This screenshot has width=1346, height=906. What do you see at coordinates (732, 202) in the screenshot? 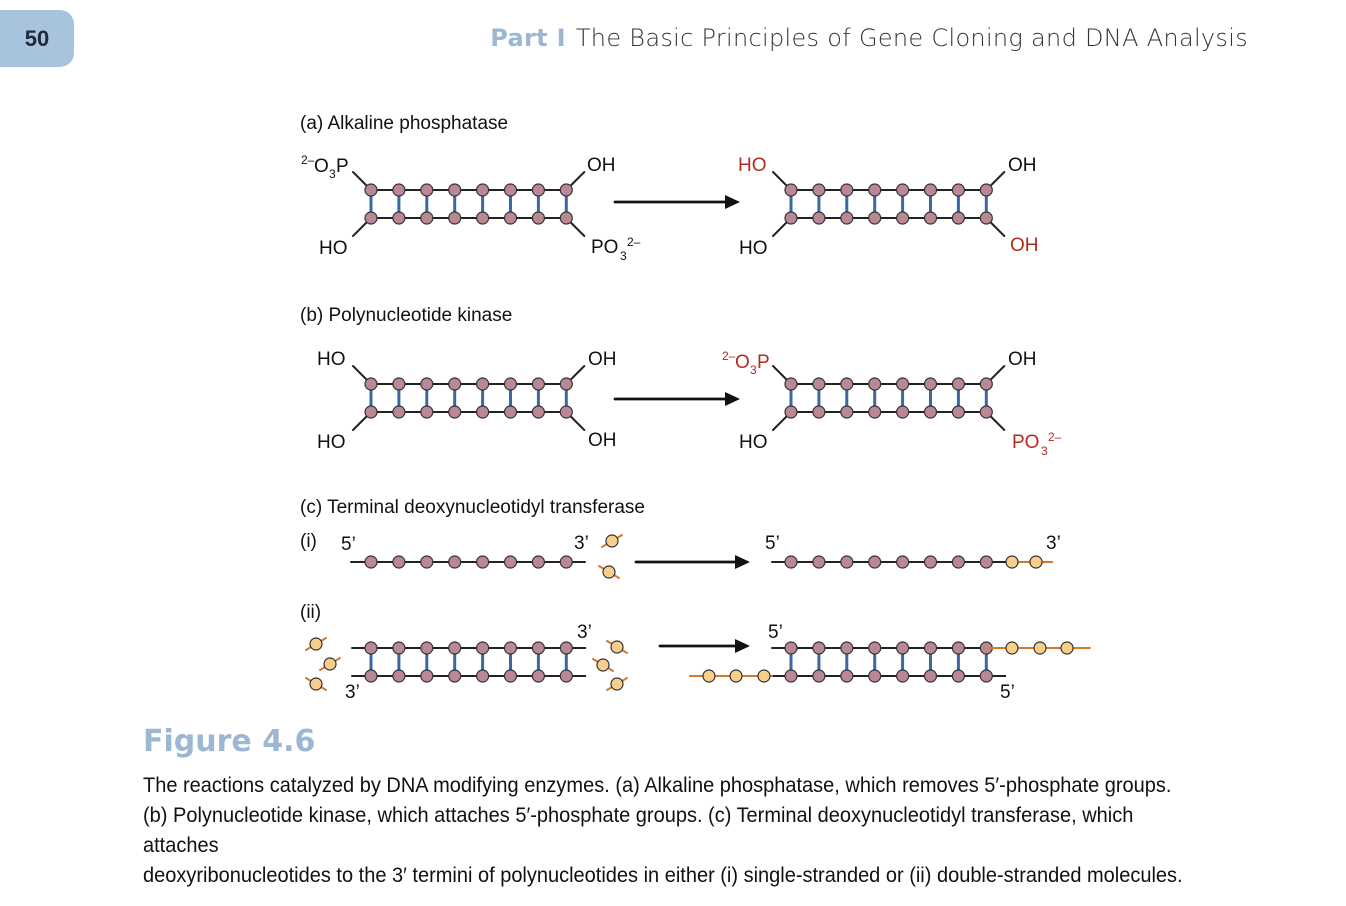
I see `arrow-a-head` at bounding box center [732, 202].